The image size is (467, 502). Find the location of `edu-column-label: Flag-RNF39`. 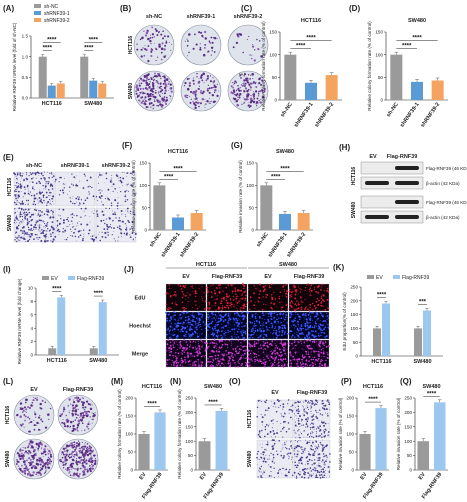

edu-column-label: Flag-RNF39 is located at coordinates (227, 277).